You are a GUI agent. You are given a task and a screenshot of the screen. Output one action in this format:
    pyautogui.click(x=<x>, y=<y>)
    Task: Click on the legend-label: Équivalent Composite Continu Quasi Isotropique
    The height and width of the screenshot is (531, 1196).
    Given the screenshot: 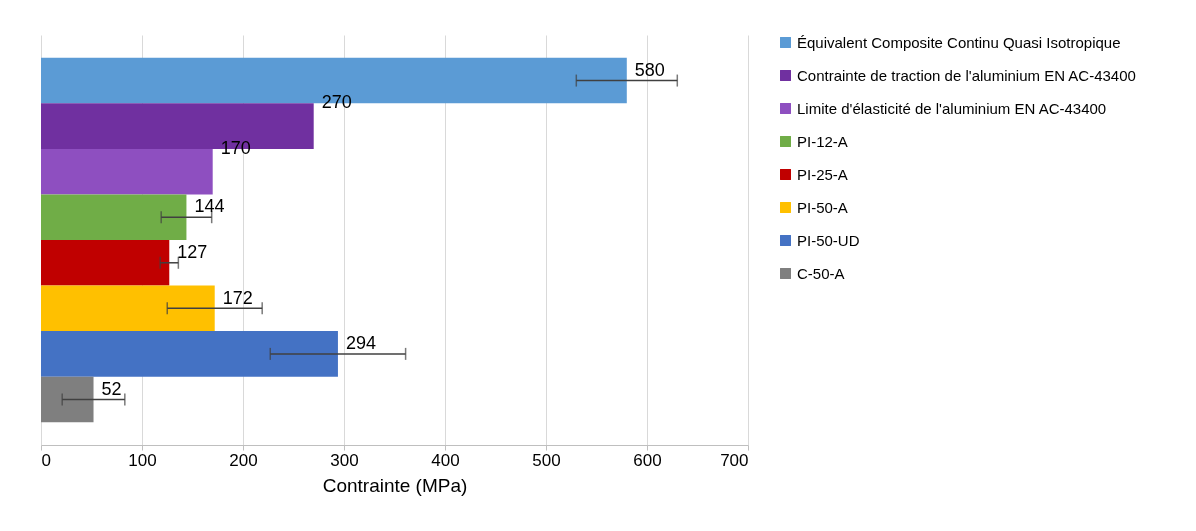 What is the action you would take?
    pyautogui.click(x=959, y=42)
    